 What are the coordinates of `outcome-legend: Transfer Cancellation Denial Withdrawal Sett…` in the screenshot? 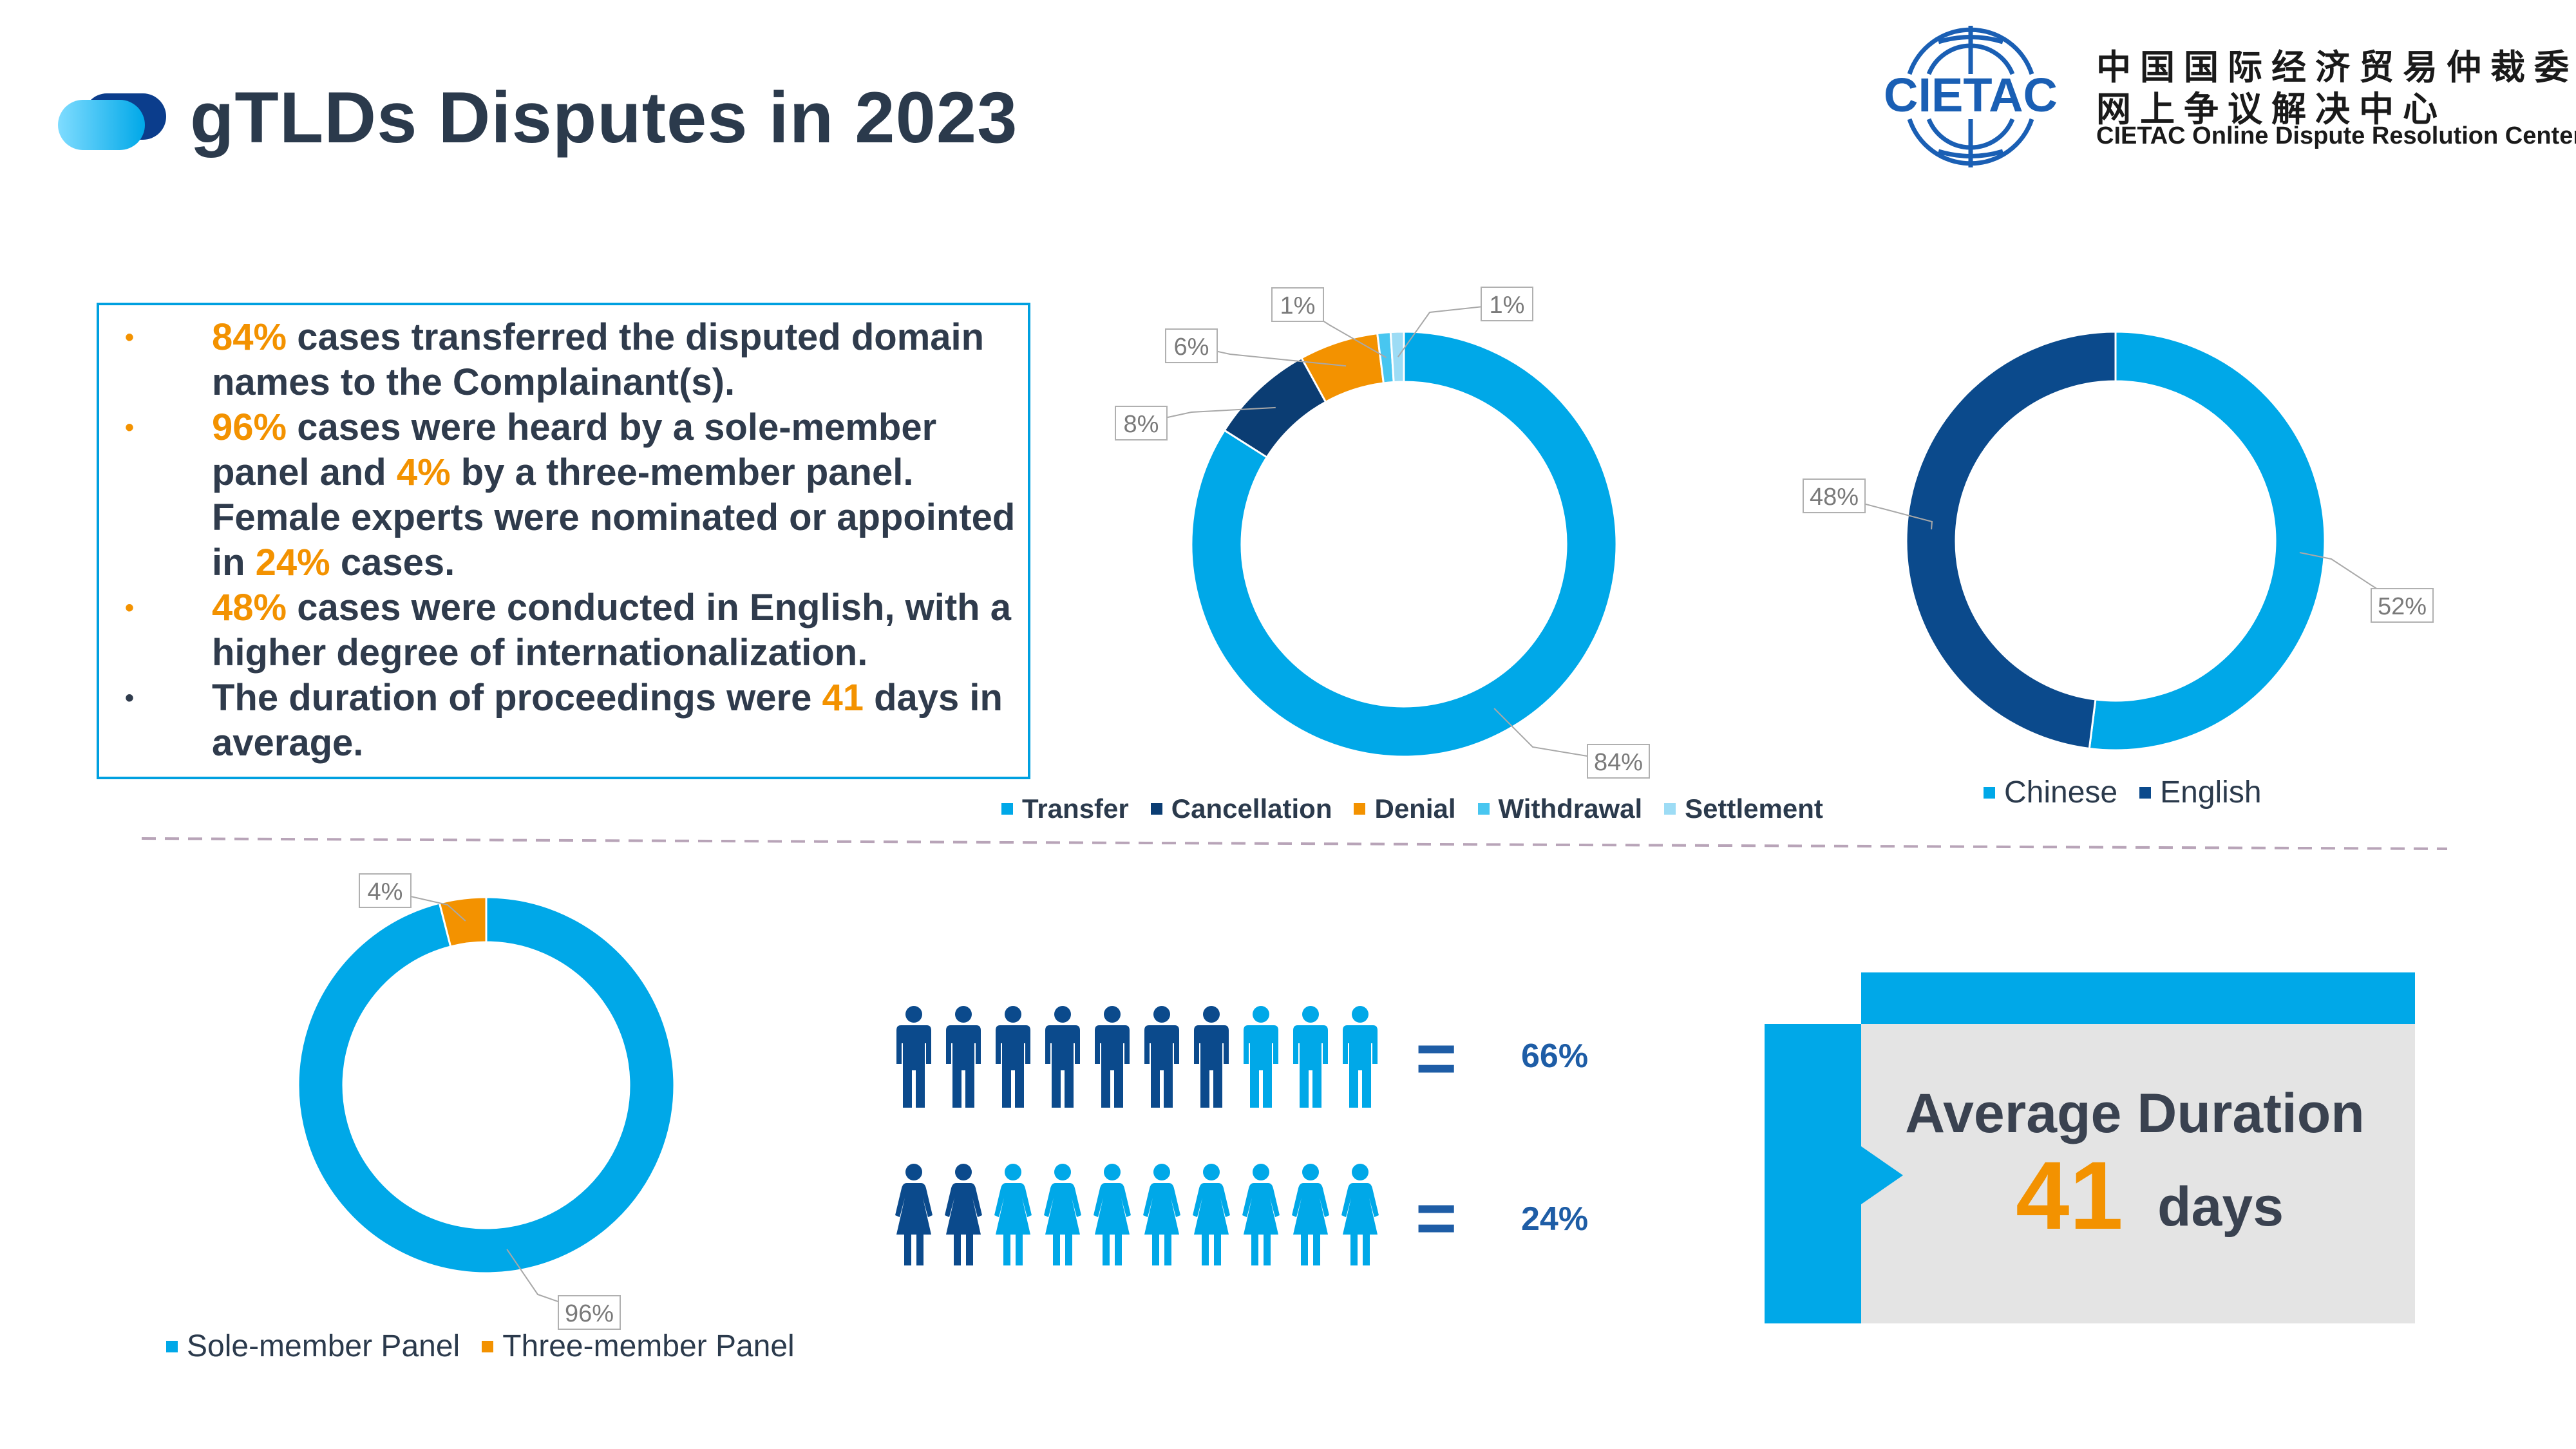 It's located at (1412, 809).